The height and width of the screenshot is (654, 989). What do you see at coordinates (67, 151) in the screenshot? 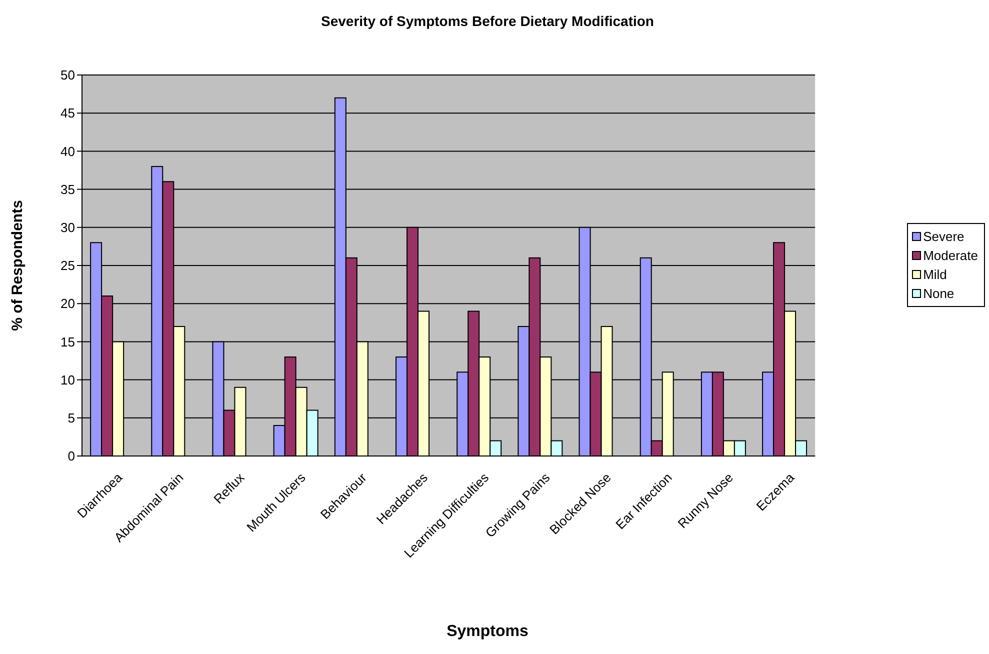
I see `y-tick-label: 40` at bounding box center [67, 151].